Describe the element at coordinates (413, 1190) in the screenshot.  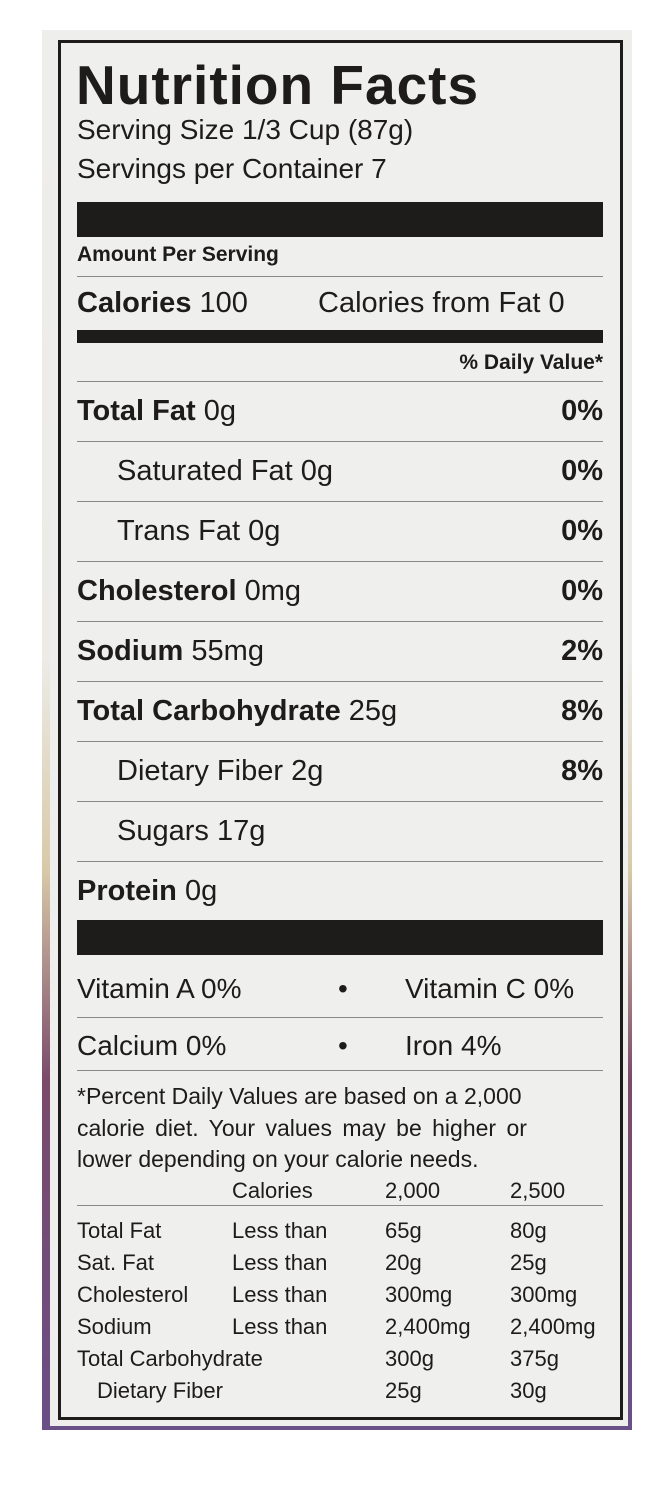
I see `reference-header-cell: 2,000` at that location.